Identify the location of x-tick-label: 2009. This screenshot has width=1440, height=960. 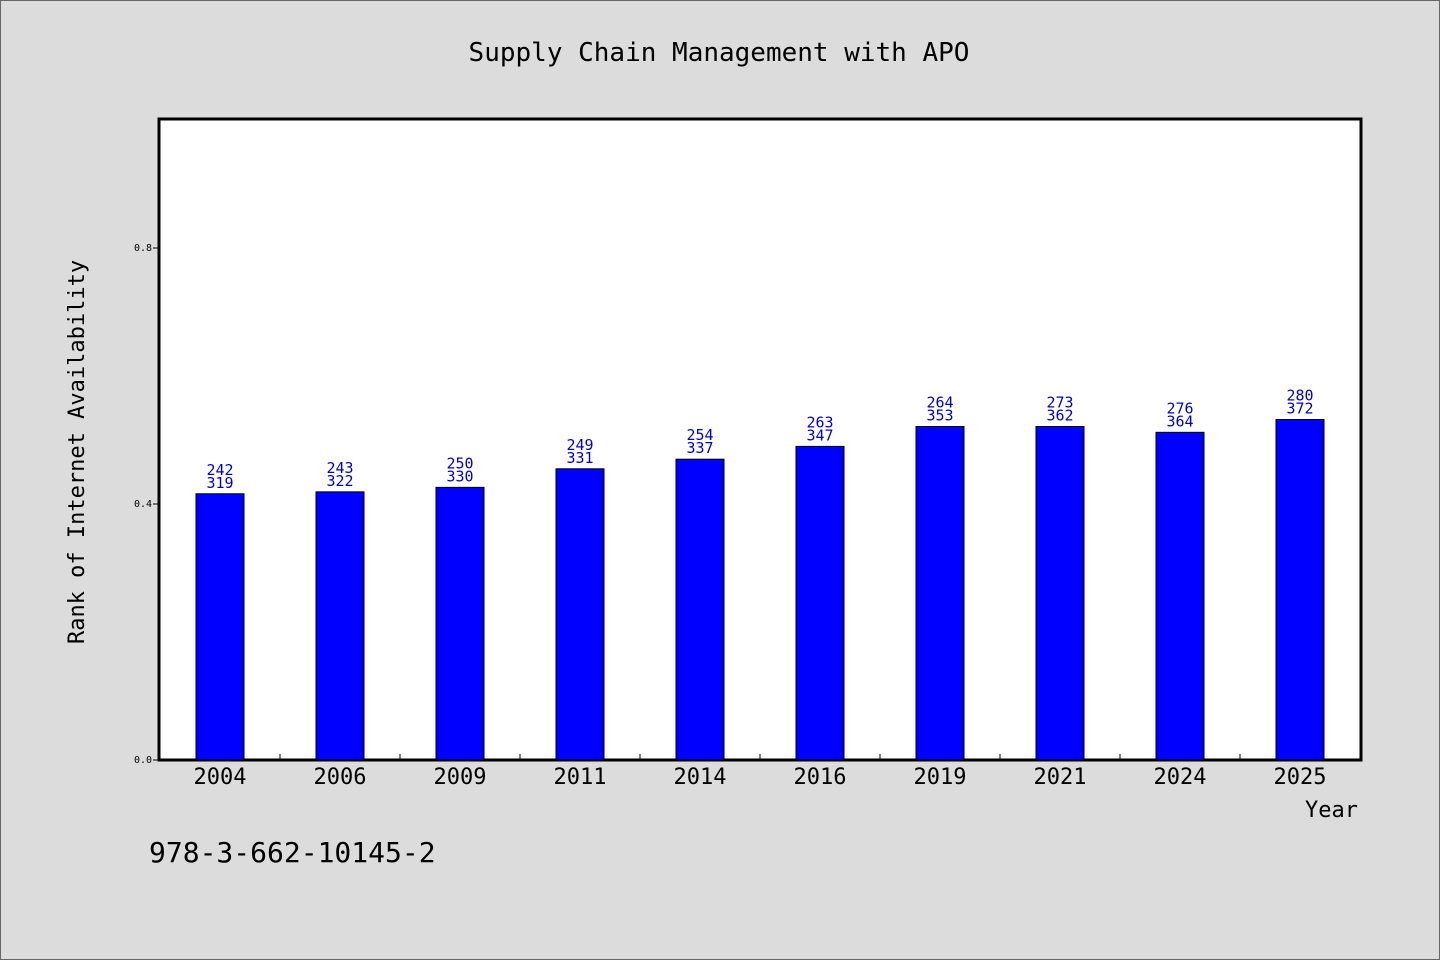
(460, 777).